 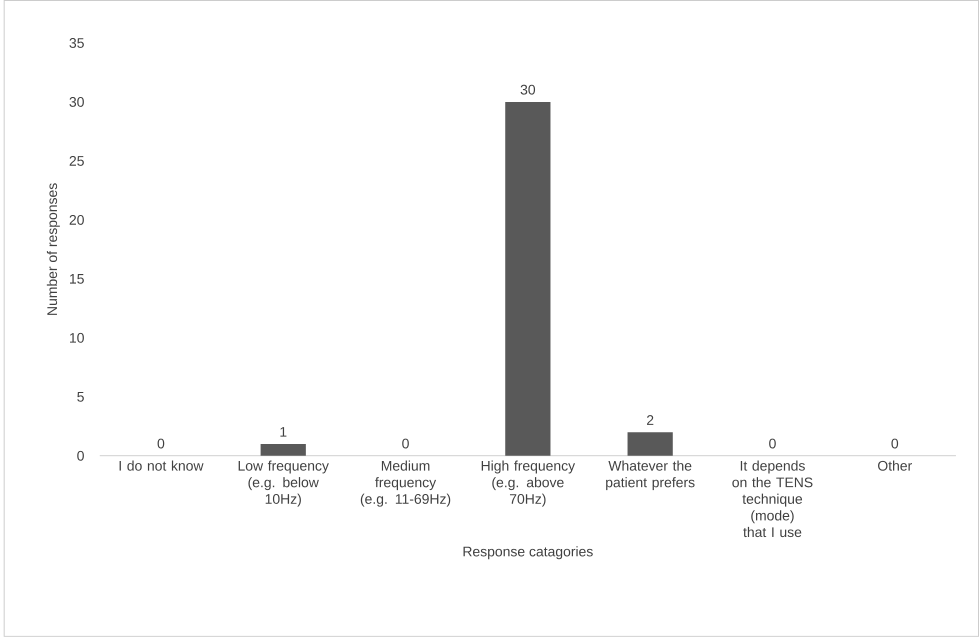 I want to click on y-tick-label: 5, so click(x=80, y=397).